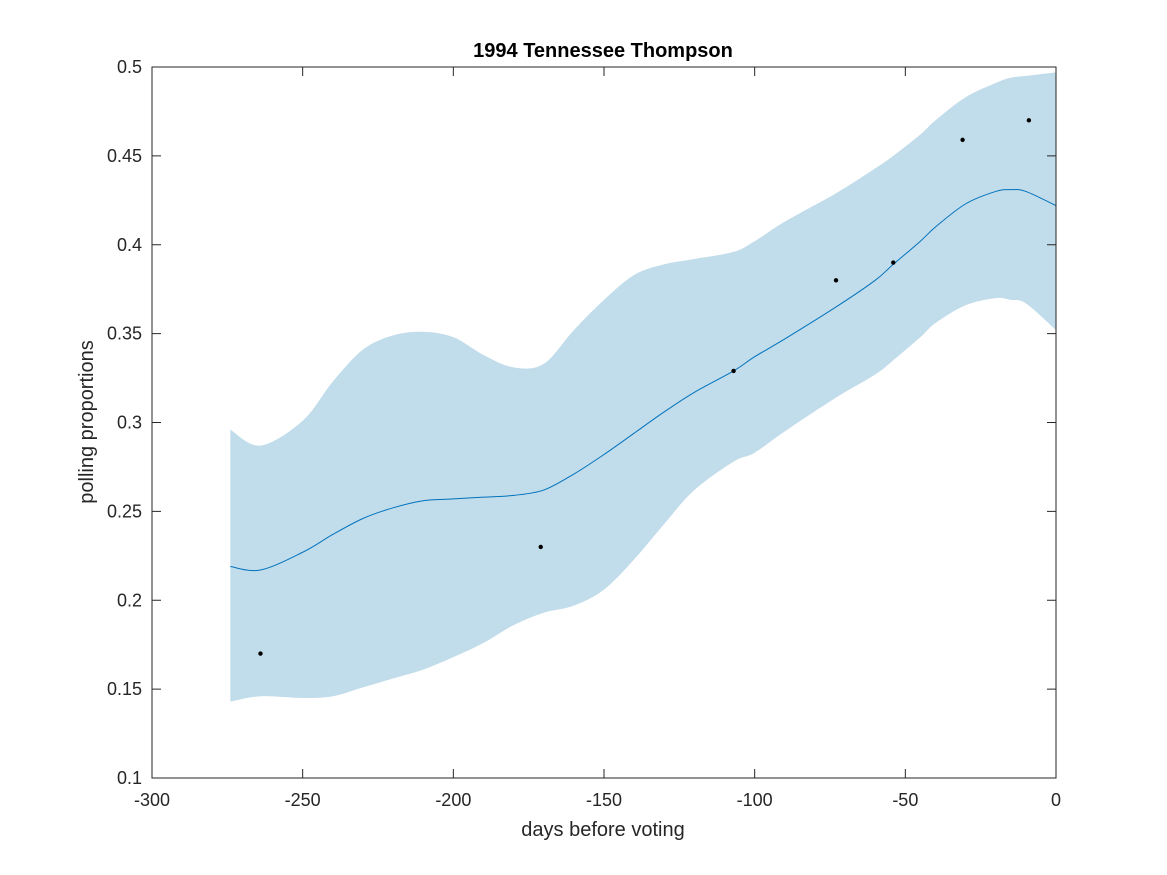 This screenshot has height=875, width=1167. Describe the element at coordinates (124, 511) in the screenshot. I see `y-tick-label: 0.25` at that location.